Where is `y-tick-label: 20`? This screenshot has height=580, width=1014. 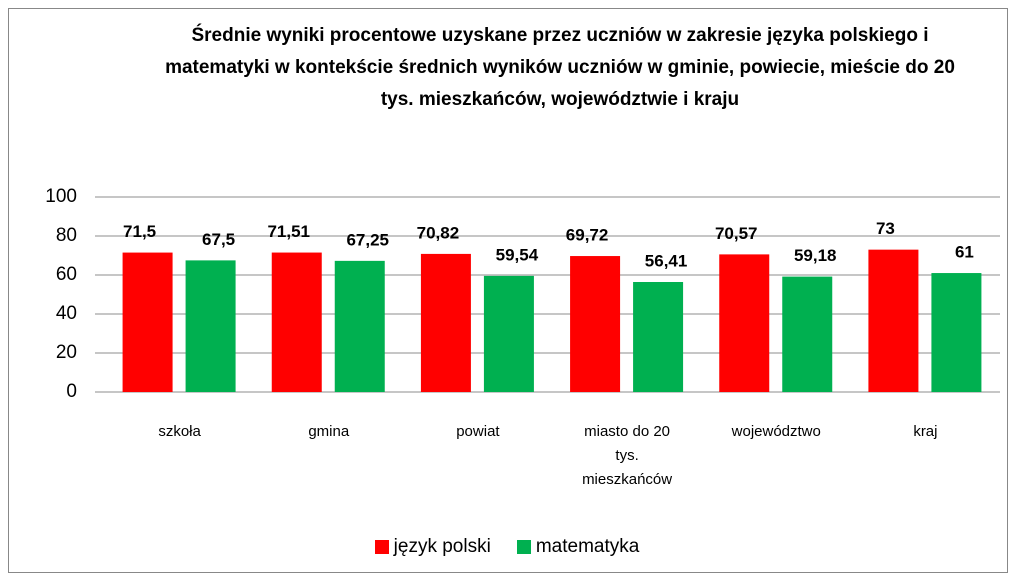 y-tick-label: 20 is located at coordinates (66, 352).